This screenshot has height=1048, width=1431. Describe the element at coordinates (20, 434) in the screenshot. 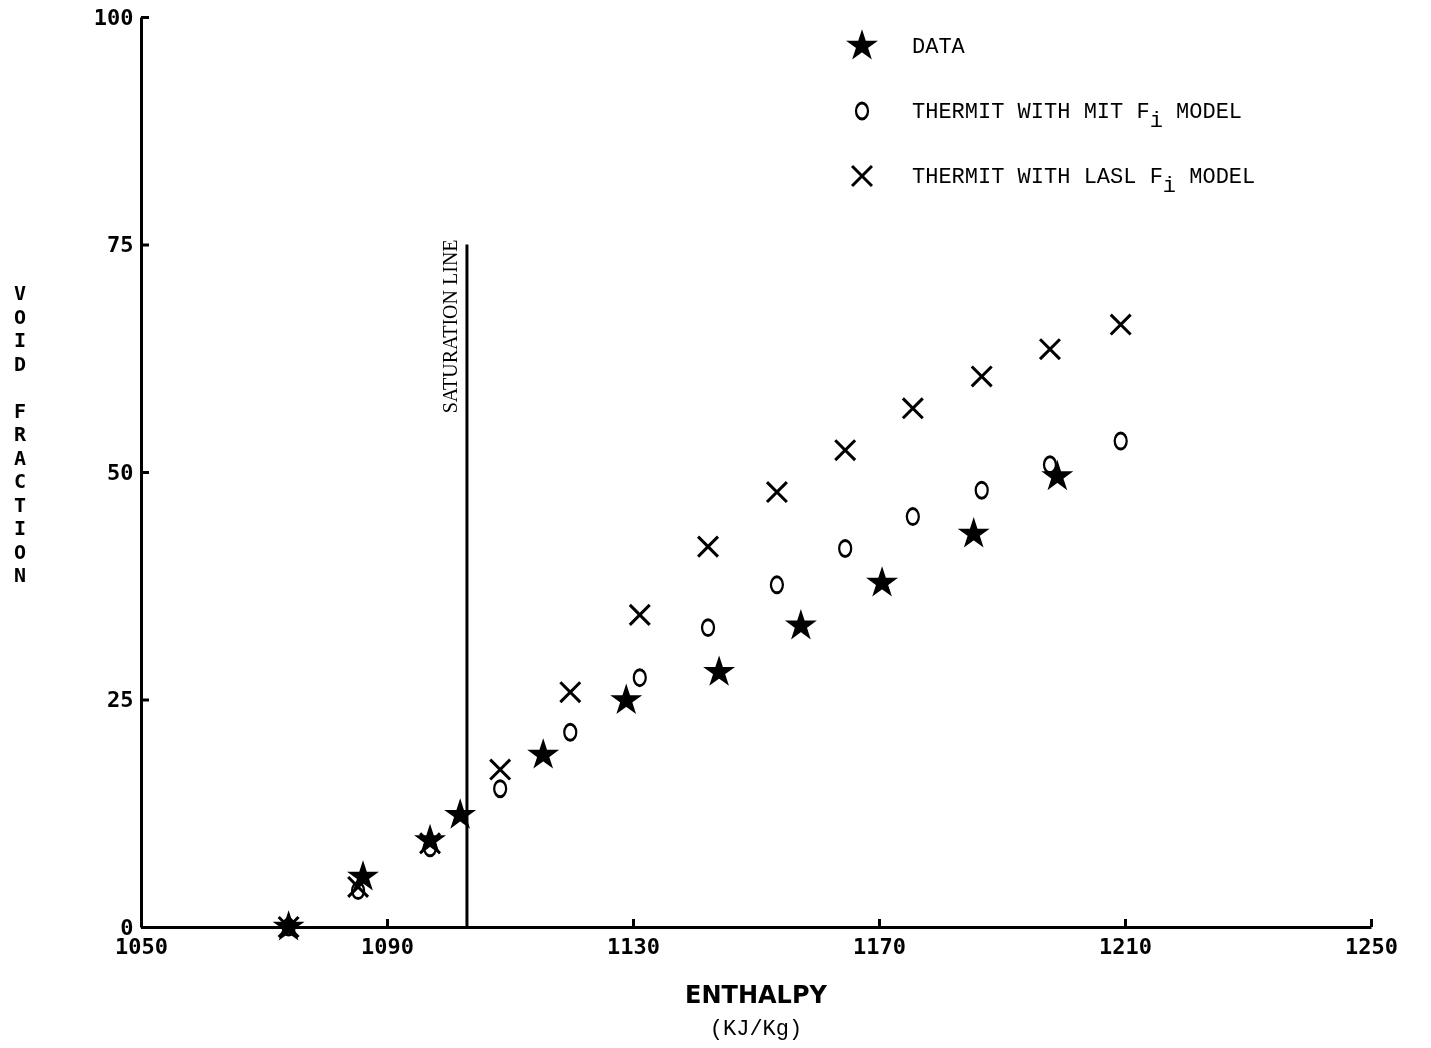

I see `text: VOID FRACTION` at that location.